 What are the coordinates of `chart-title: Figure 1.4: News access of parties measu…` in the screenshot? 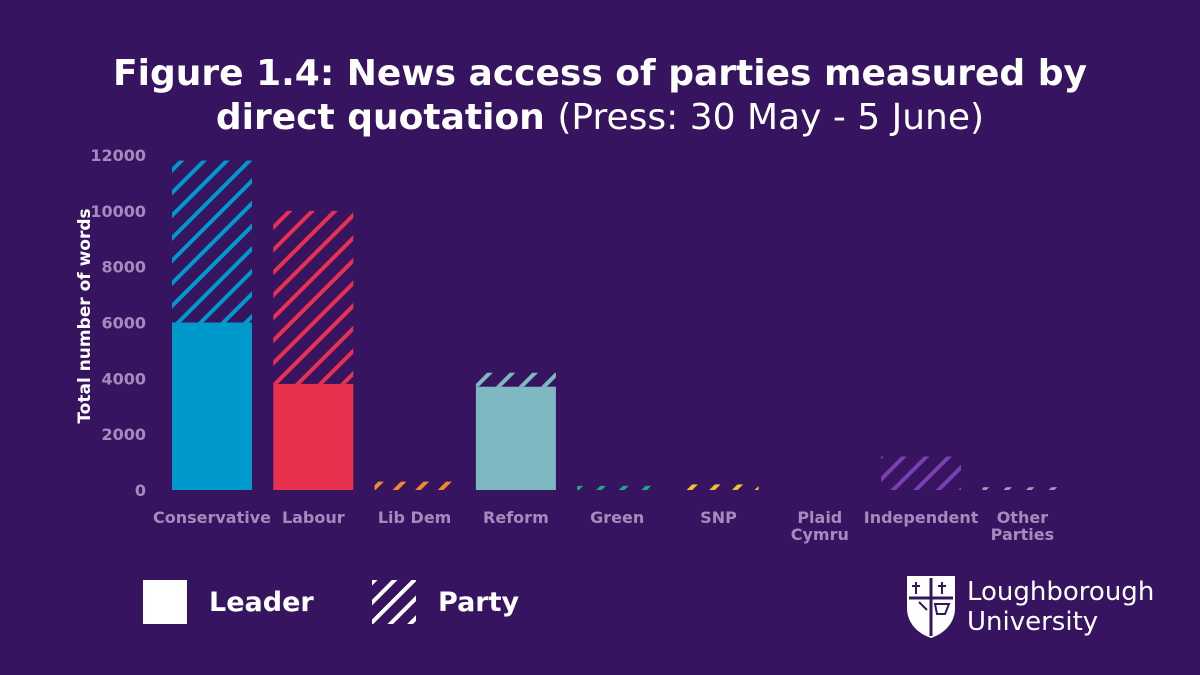 It's located at (600, 96).